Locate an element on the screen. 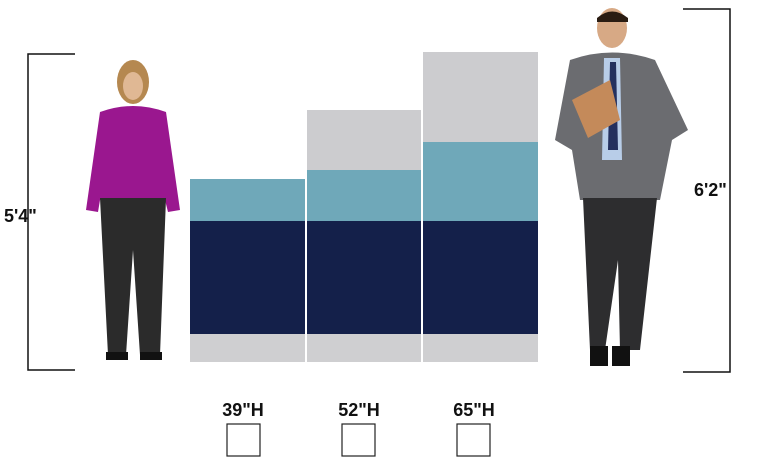 This screenshot has width=758, height=463. man-figure is located at coordinates (621, 187).